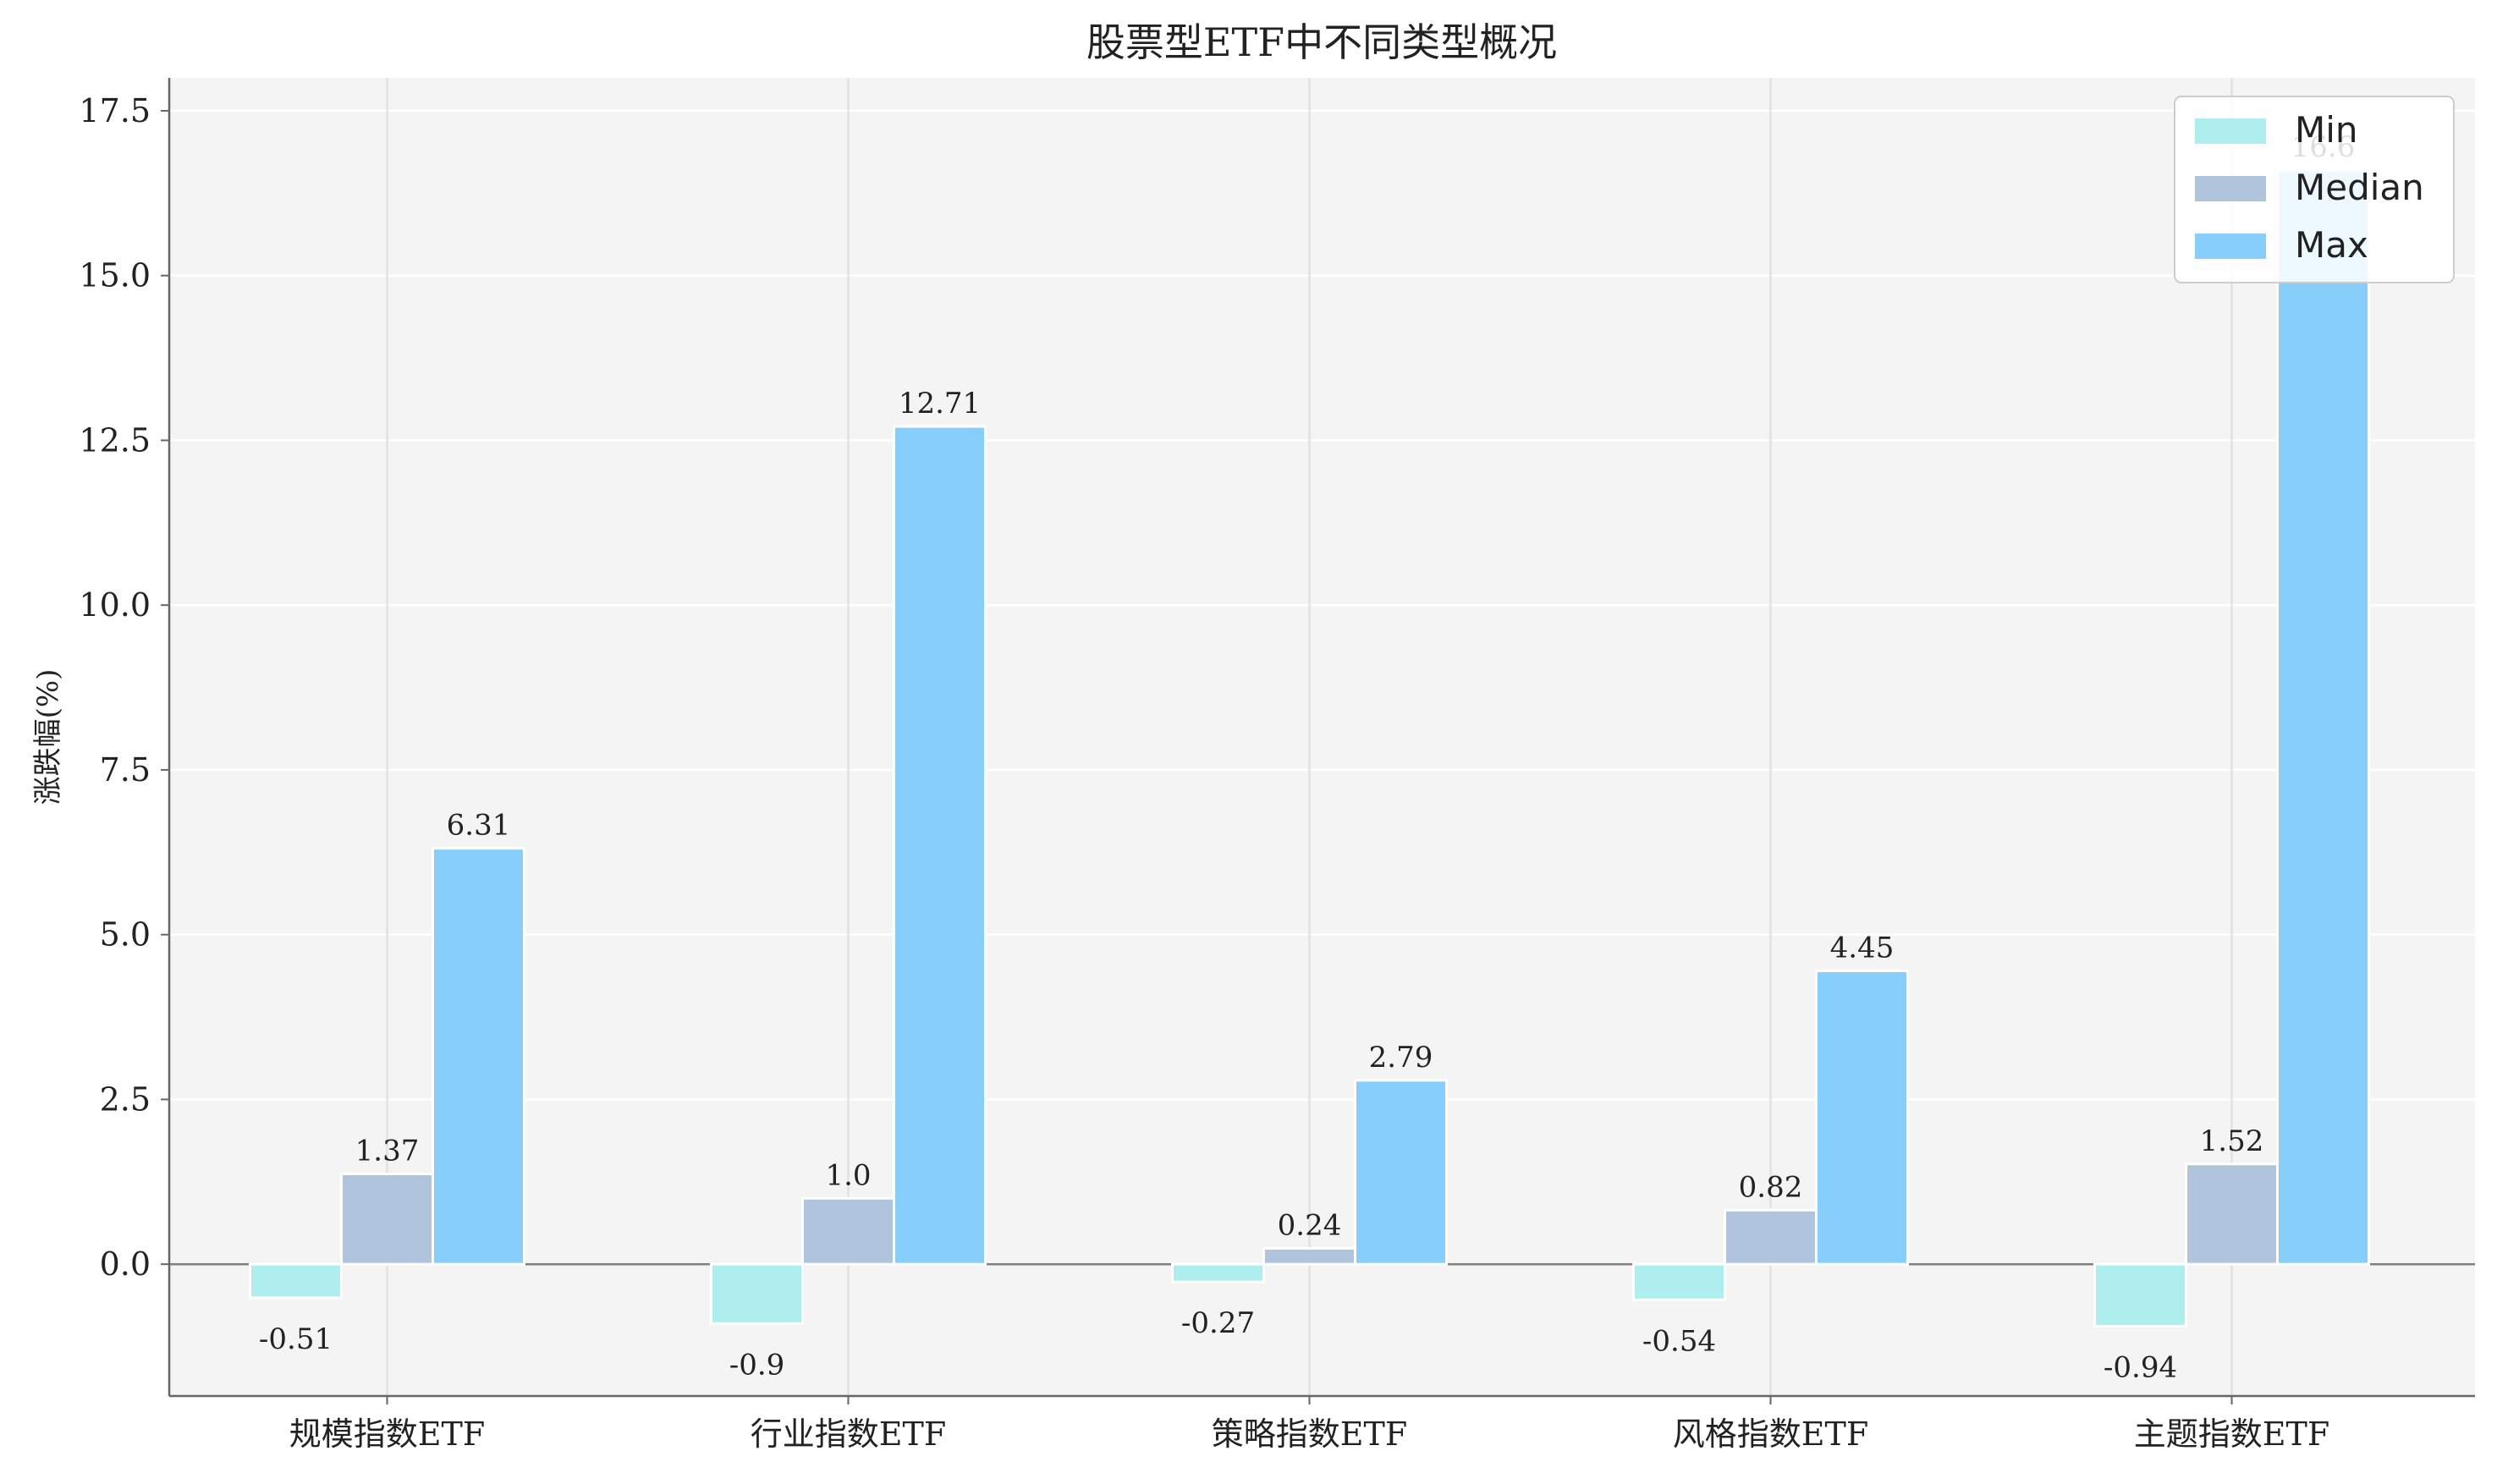 The image size is (2497, 1484). What do you see at coordinates (115, 440) in the screenshot?
I see `y-tick-label: 12.5` at bounding box center [115, 440].